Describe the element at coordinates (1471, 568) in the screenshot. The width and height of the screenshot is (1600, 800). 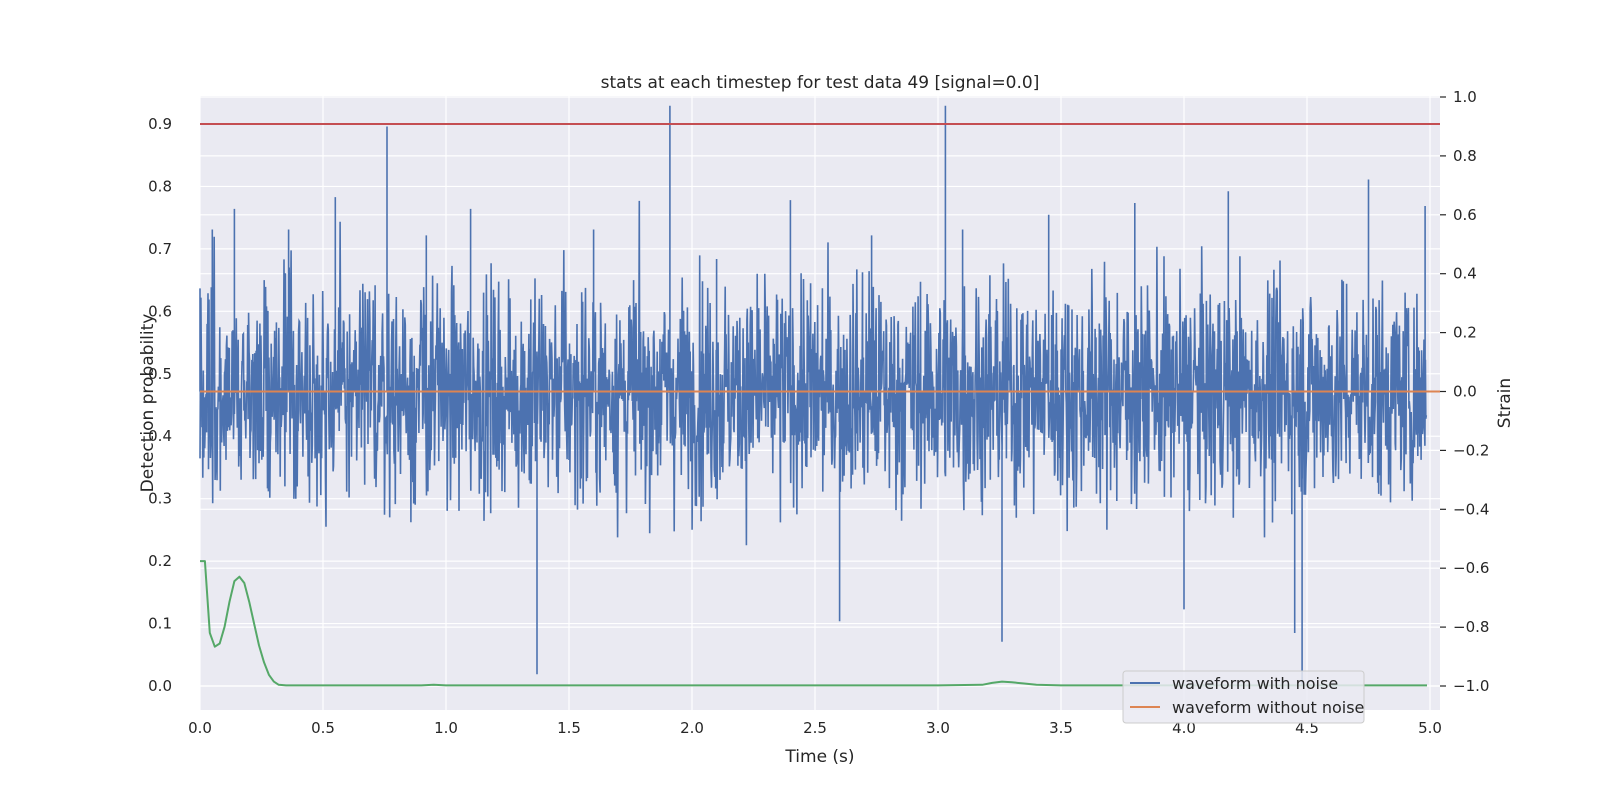
I see `y2-tick-label: −0.6` at that location.